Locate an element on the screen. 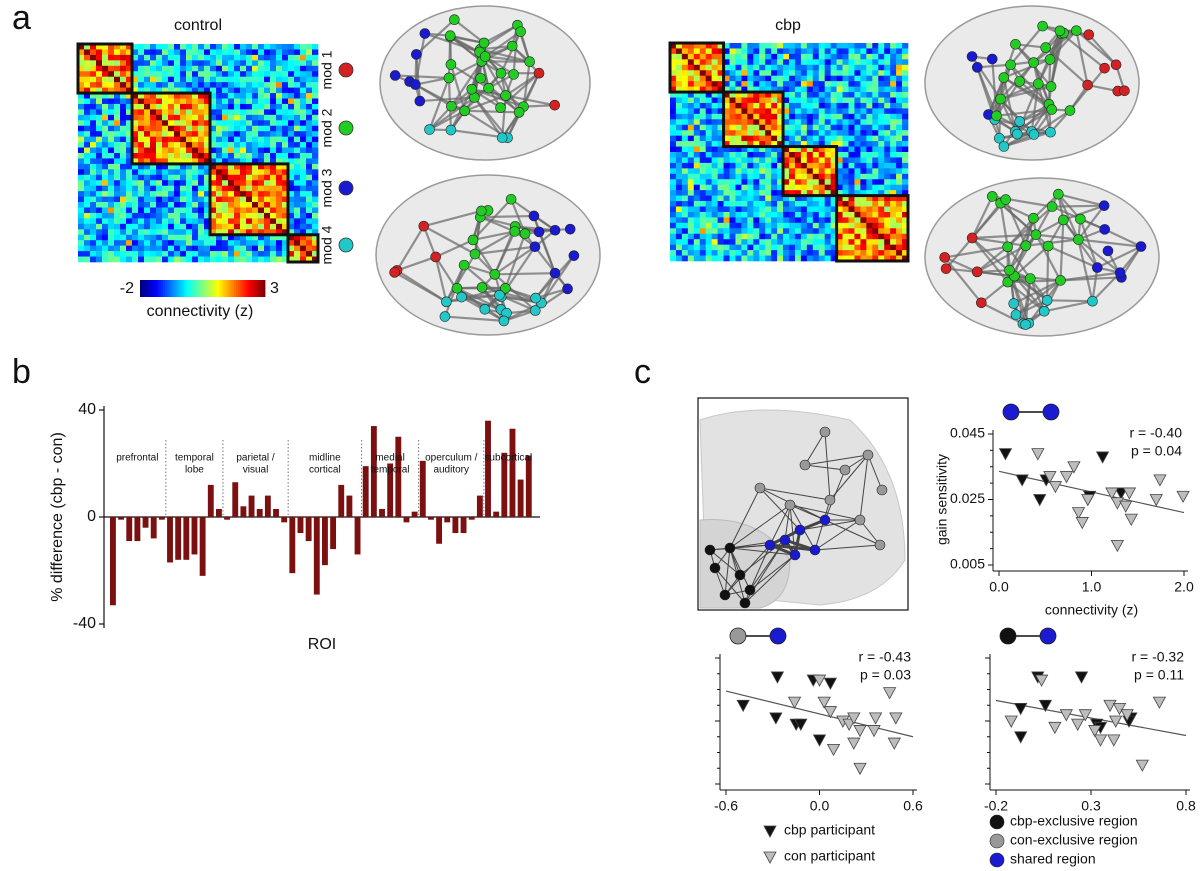 This screenshot has width=1200, height=871. group-label: prefrontal is located at coordinates (137, 458).